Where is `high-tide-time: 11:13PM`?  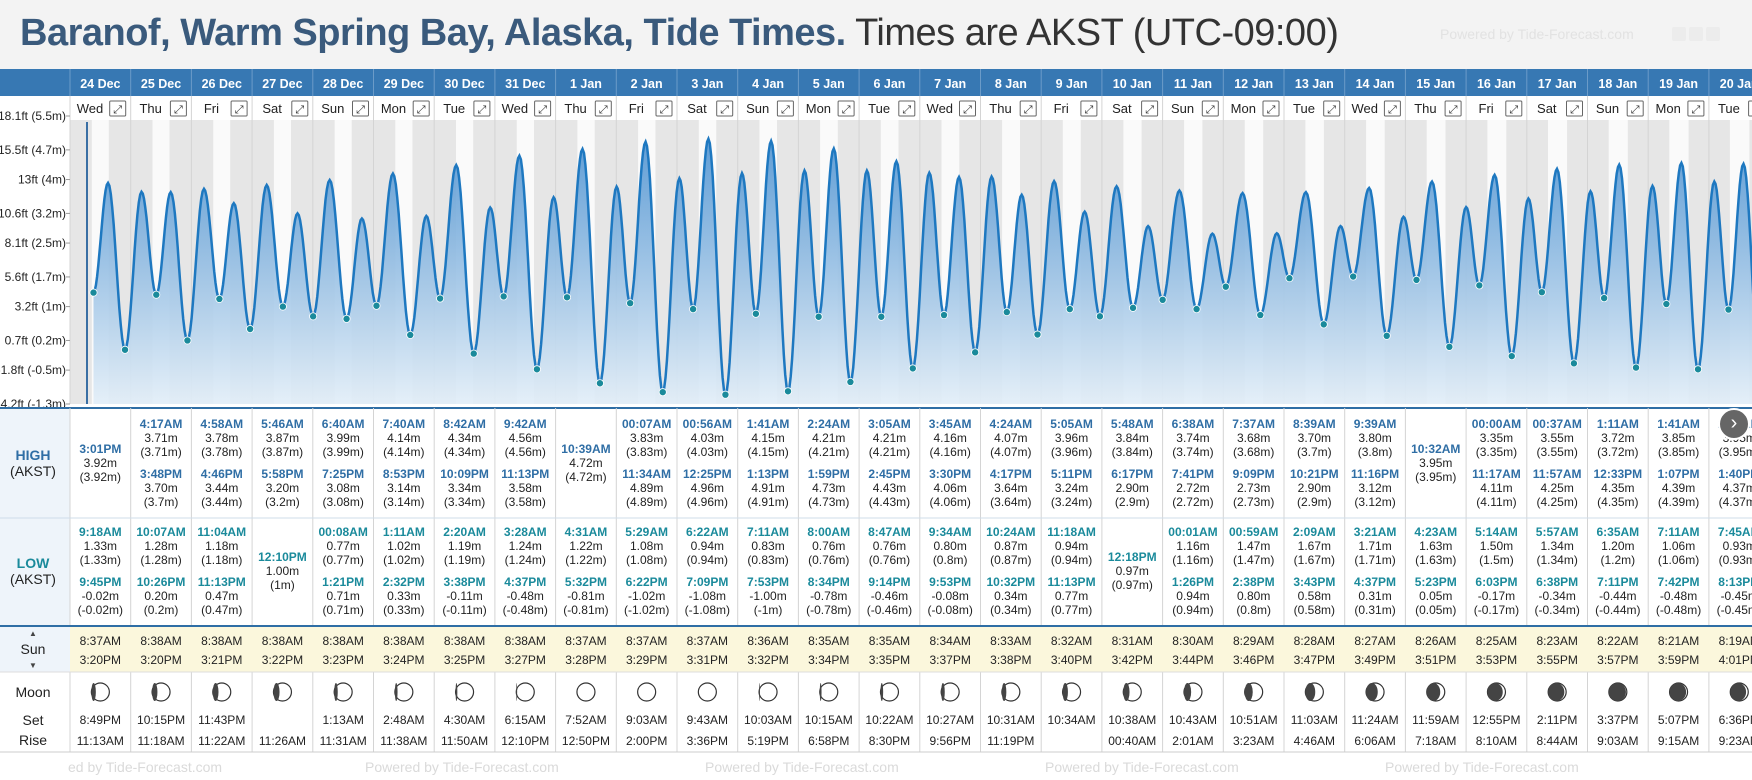 high-tide-time: 11:13PM is located at coordinates (525, 474).